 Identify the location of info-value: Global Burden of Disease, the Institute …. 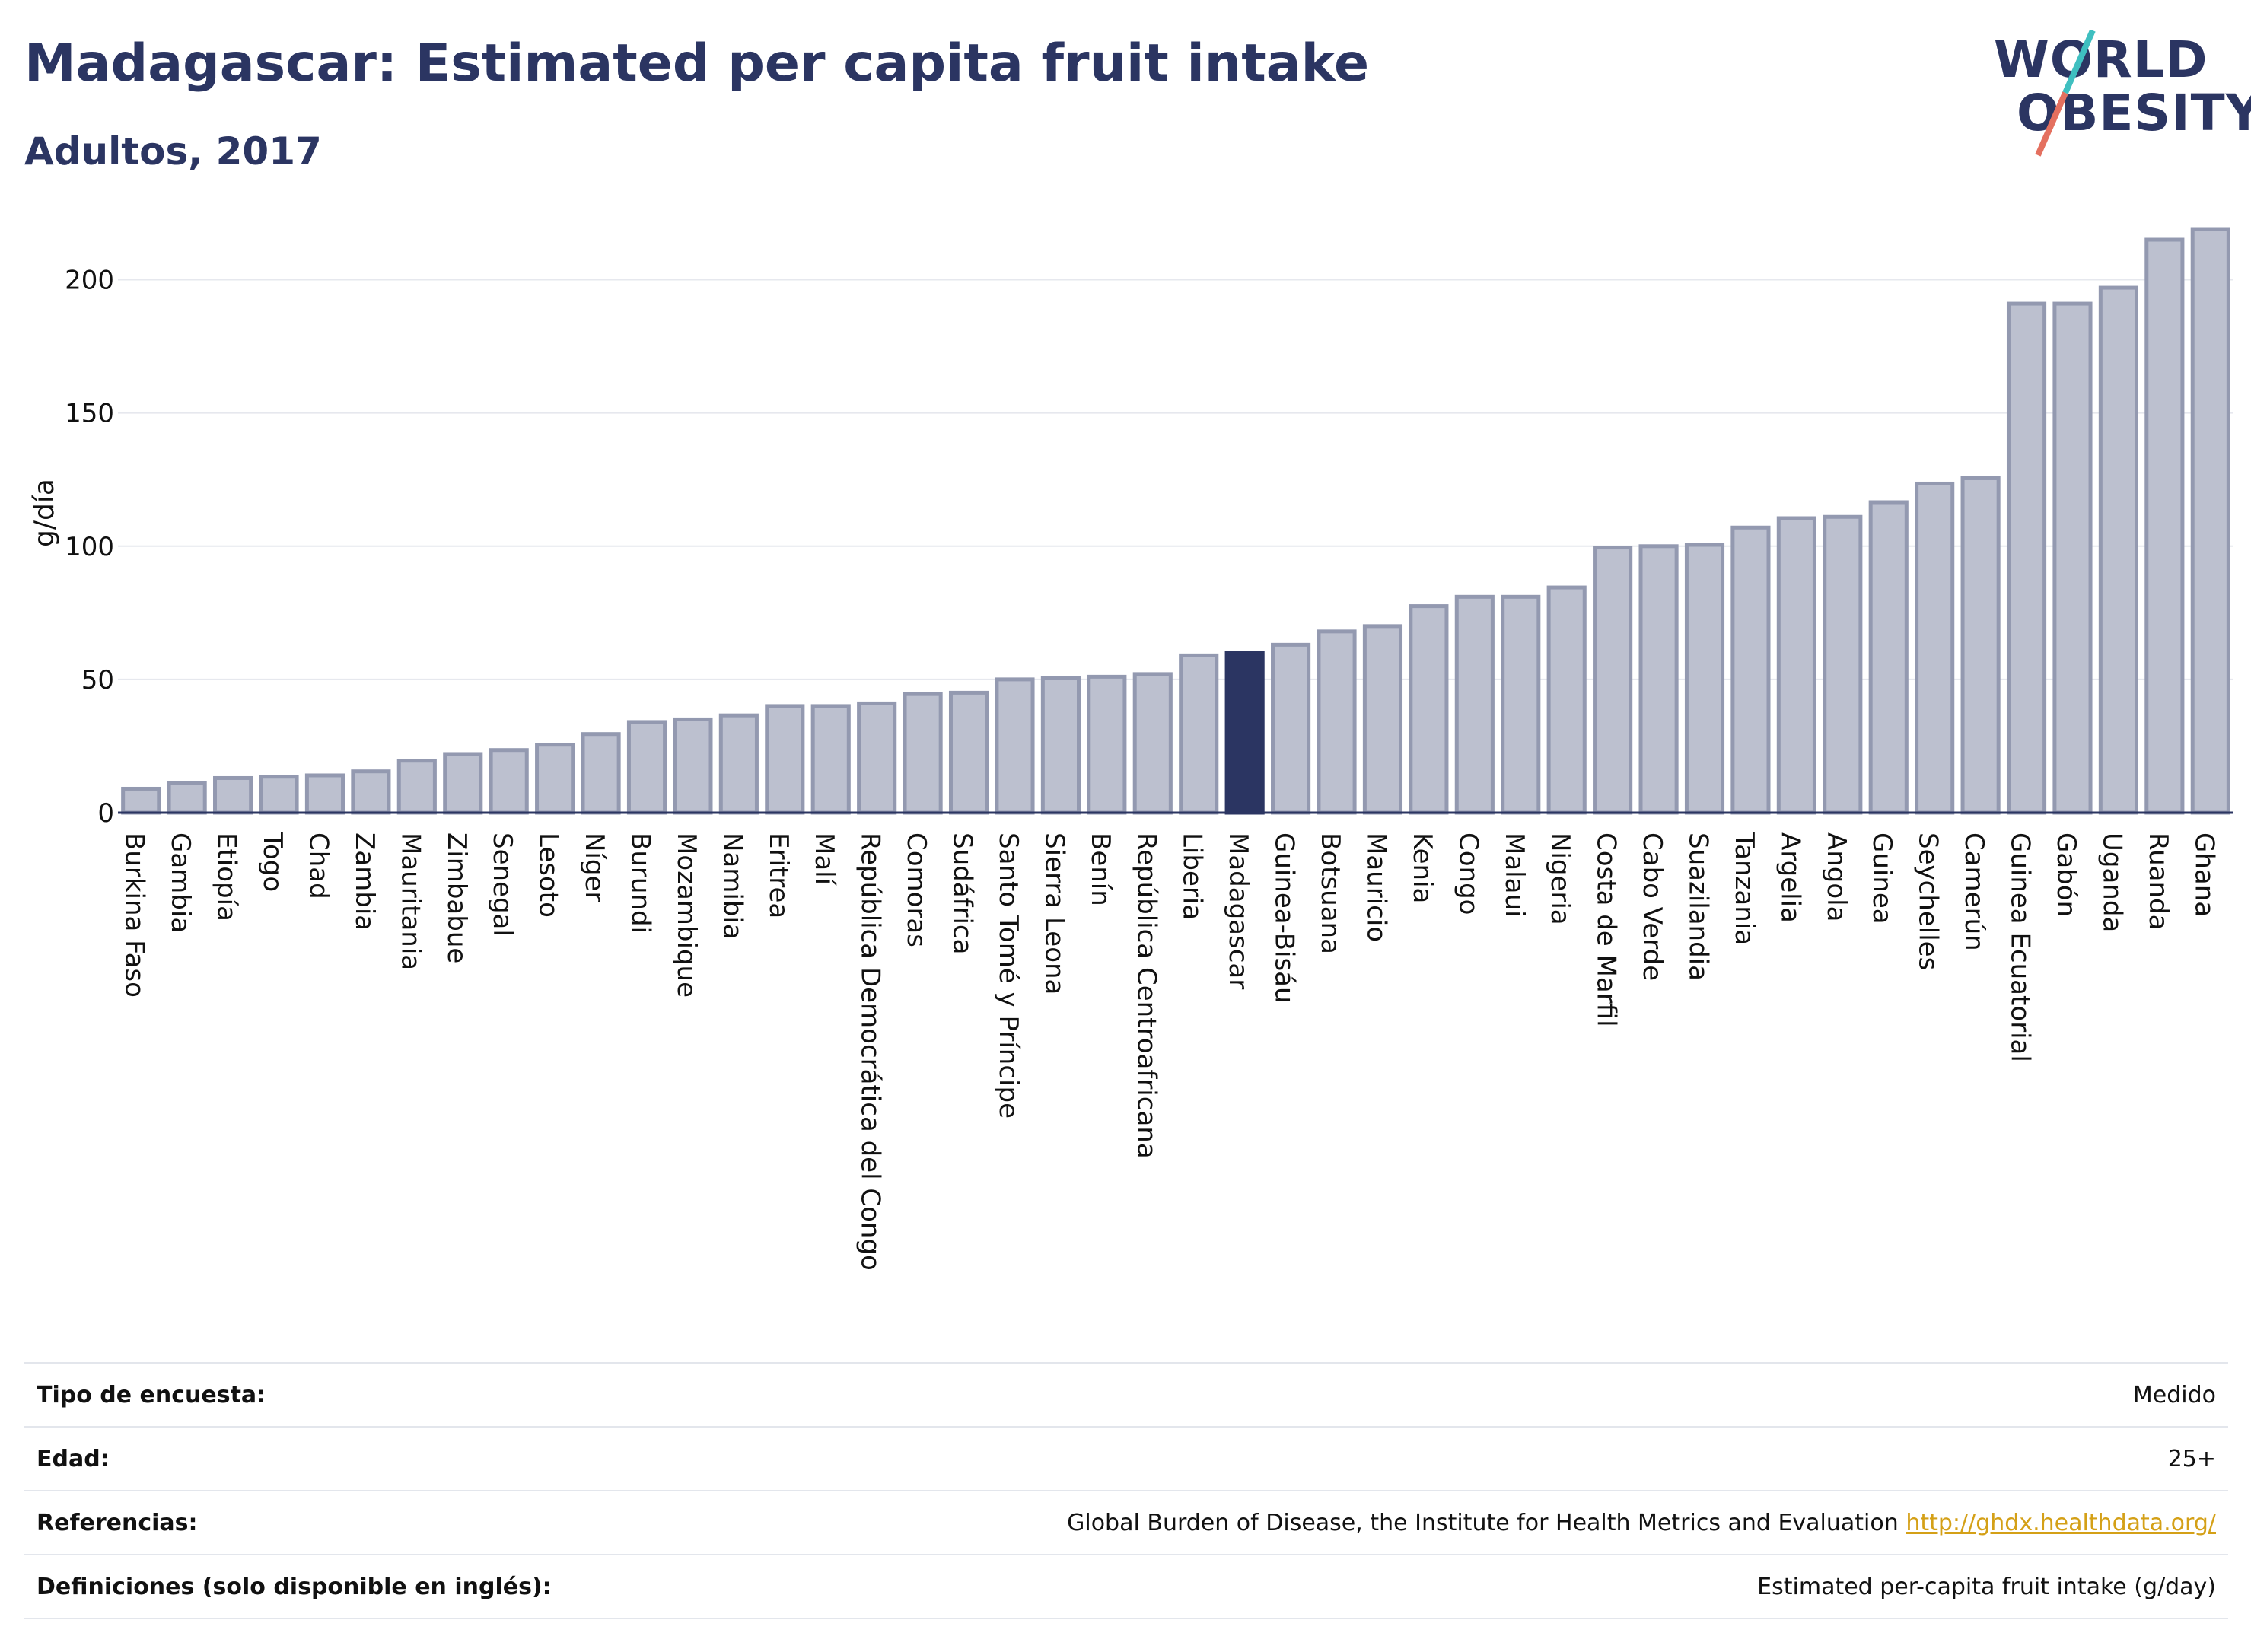
(1647, 1523).